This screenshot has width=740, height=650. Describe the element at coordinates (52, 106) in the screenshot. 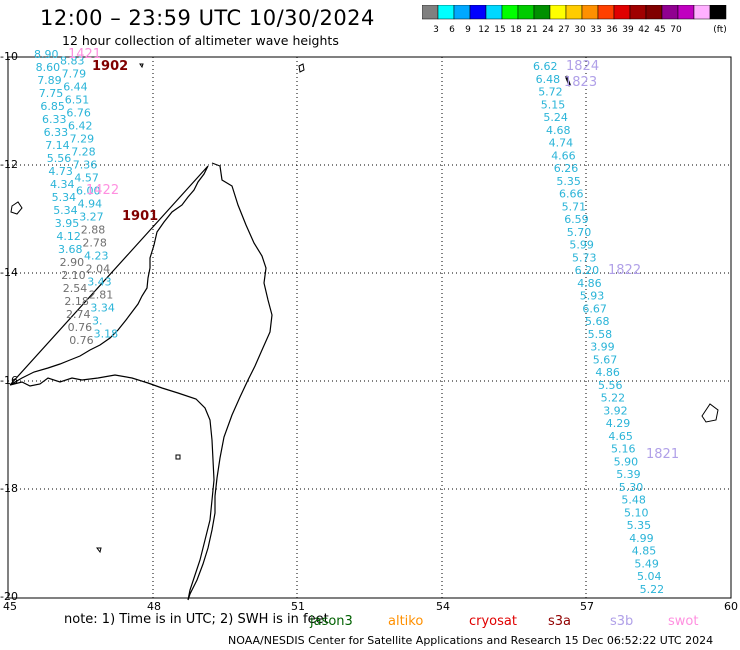

I see `wave-height-label: 6.85` at that location.